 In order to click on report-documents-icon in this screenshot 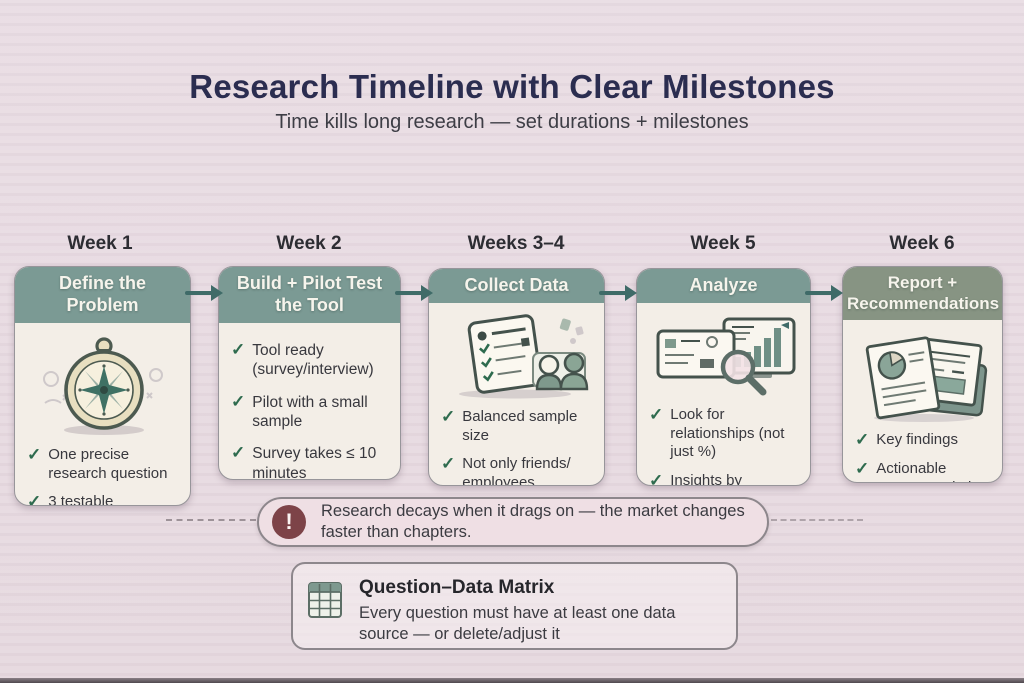, I will do `click(923, 378)`.